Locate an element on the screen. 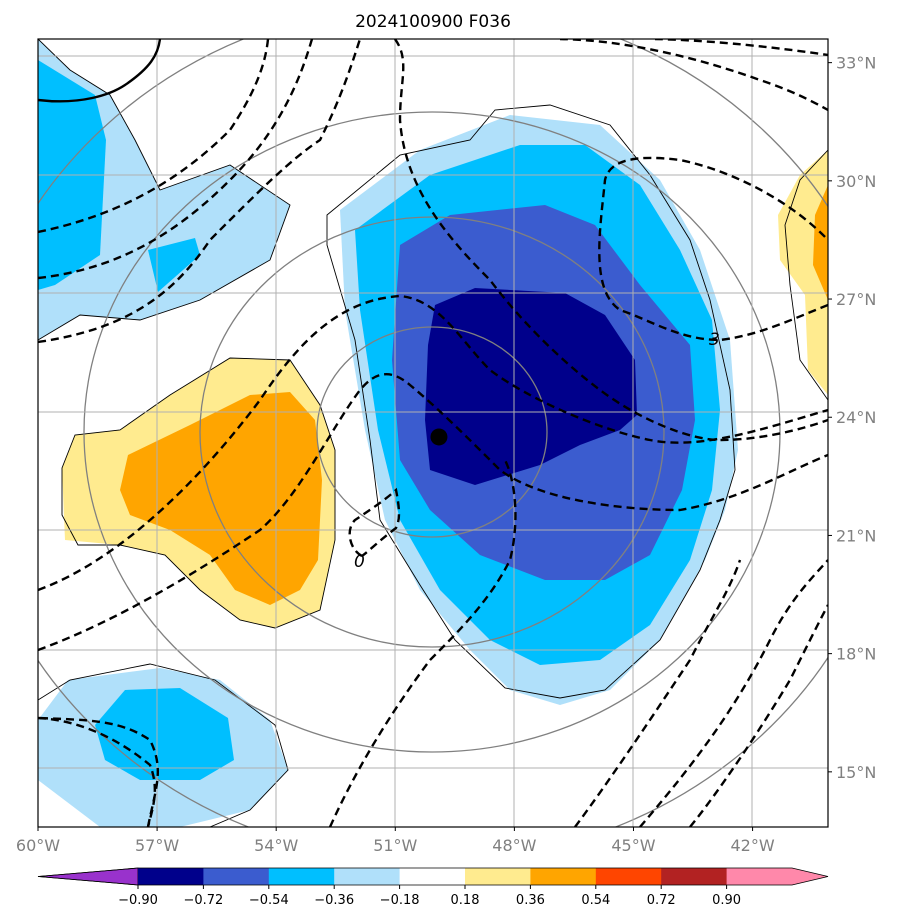 This screenshot has width=898, height=924. y-tick-label: 15°N is located at coordinates (856, 772).